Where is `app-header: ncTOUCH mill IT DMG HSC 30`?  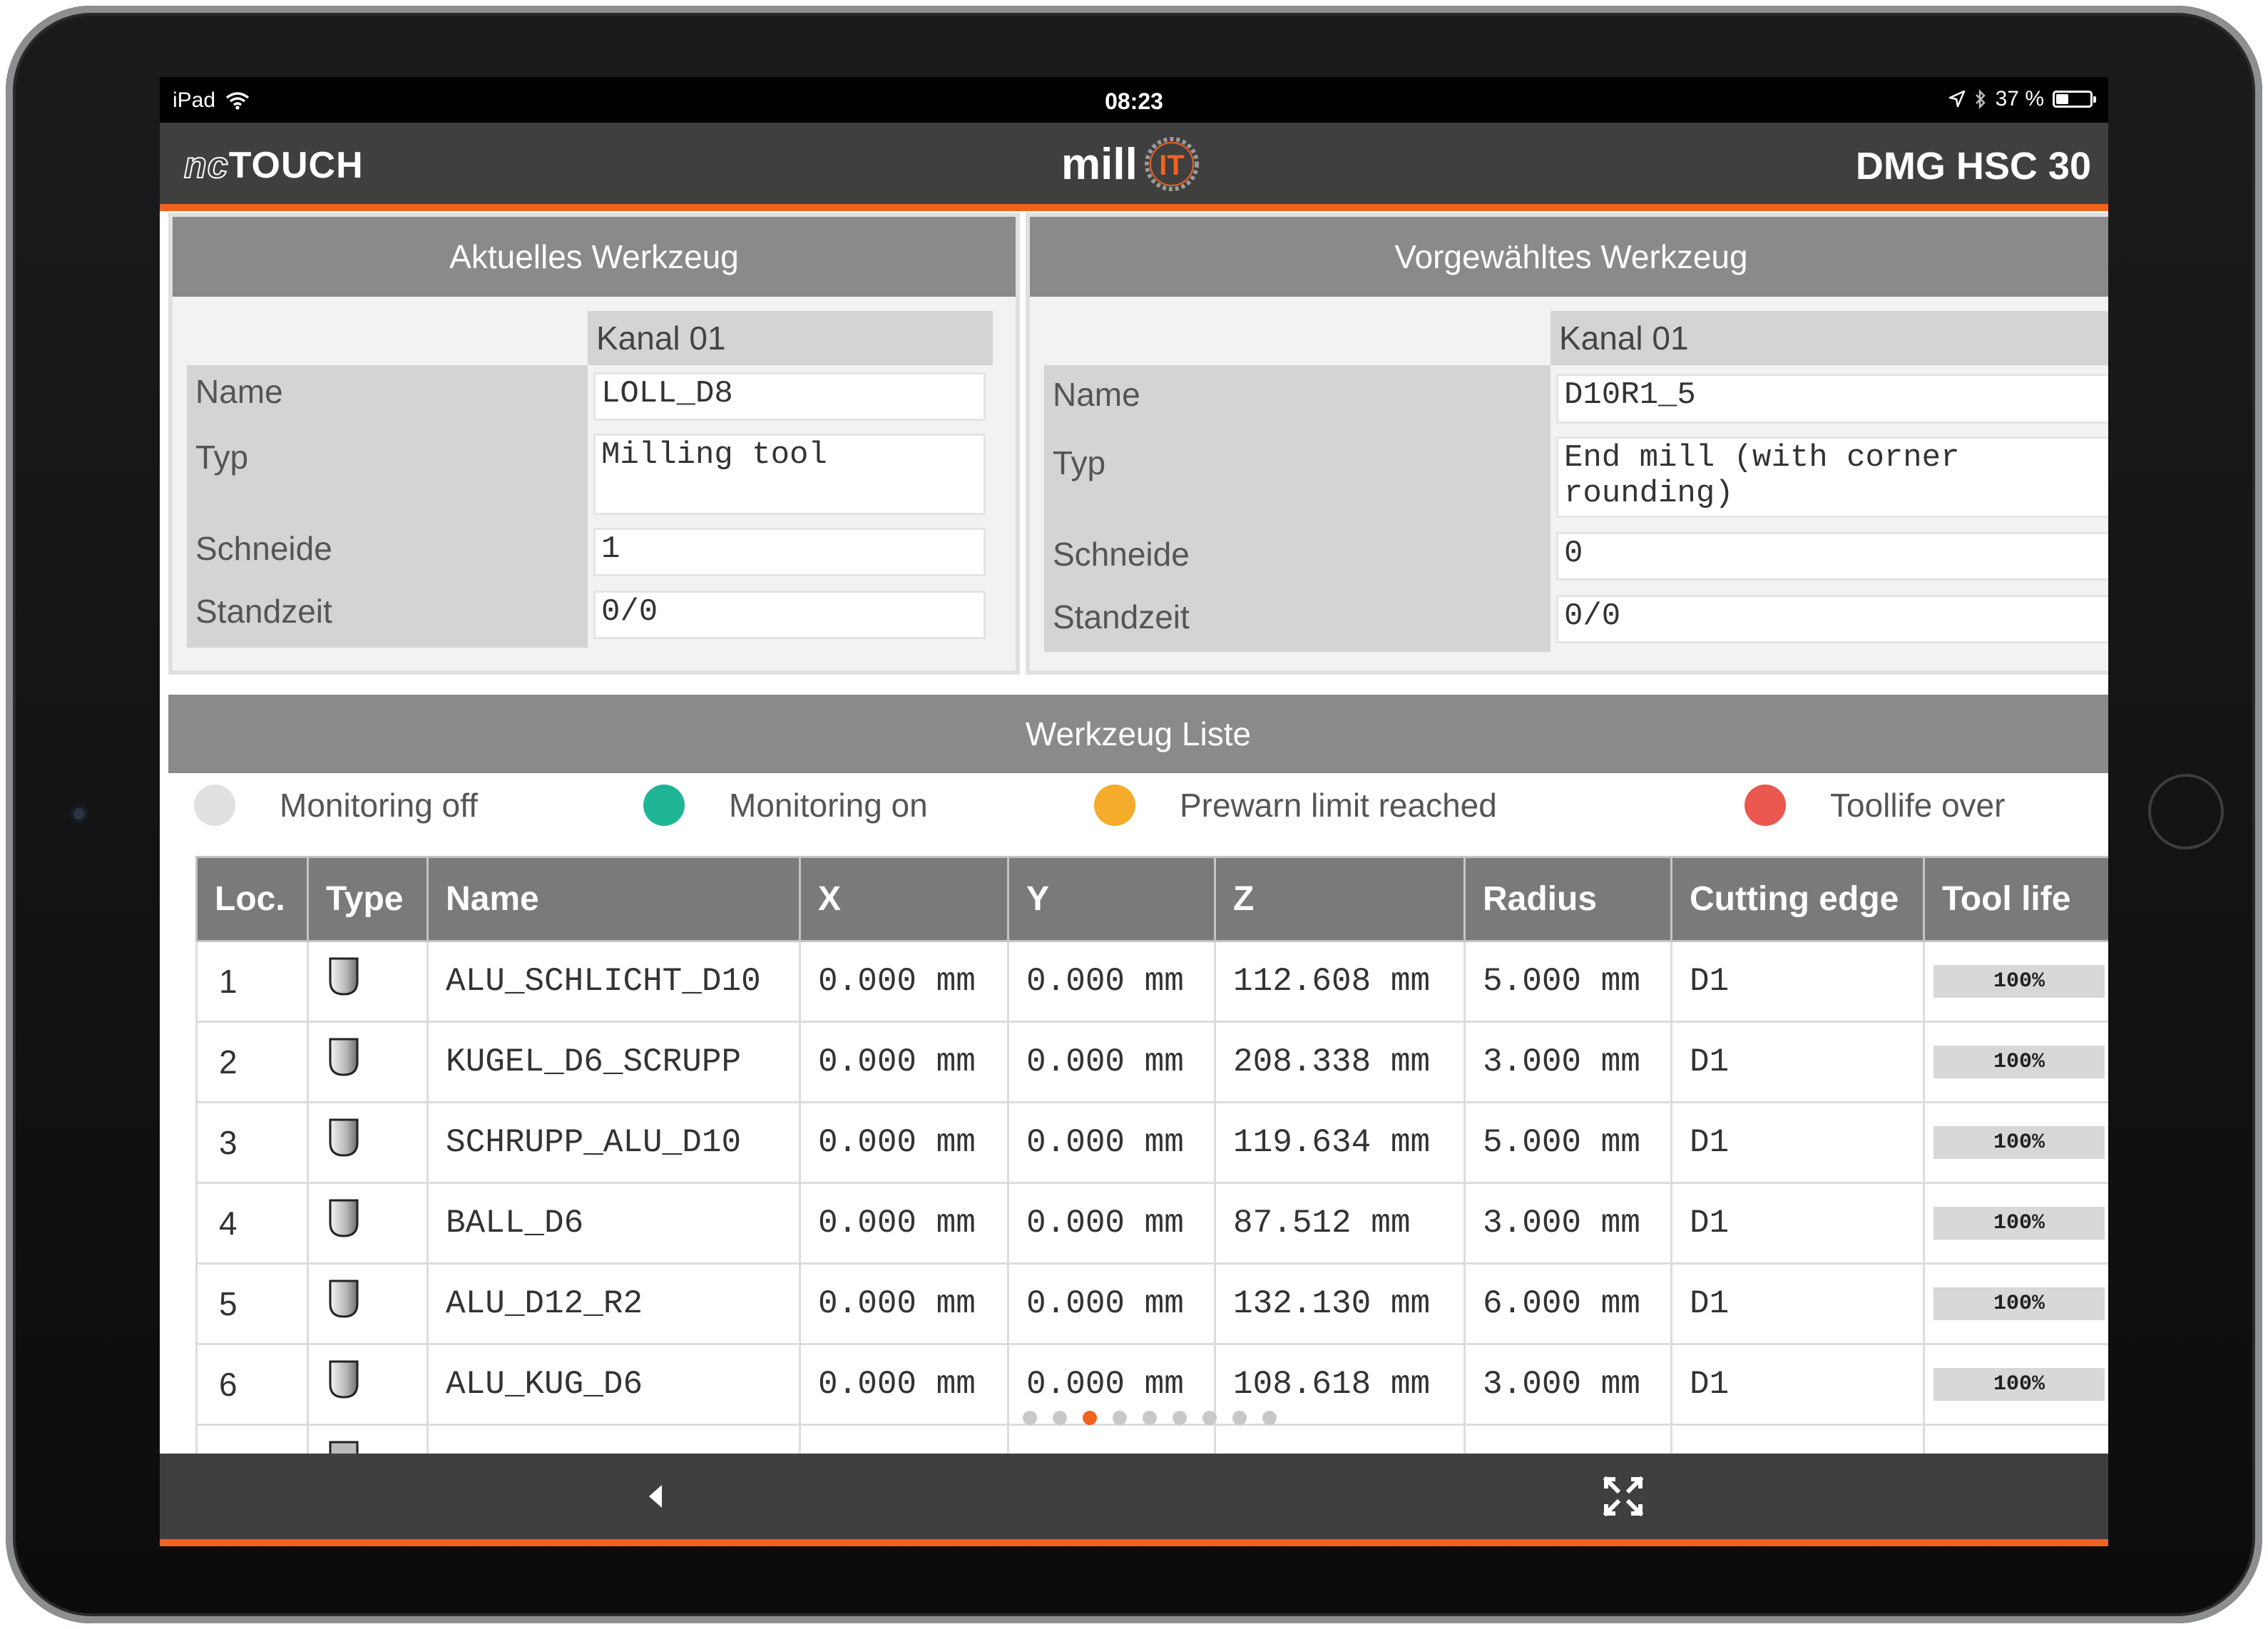
app-header: ncTOUCH mill IT DMG HSC 30 is located at coordinates (1134, 167).